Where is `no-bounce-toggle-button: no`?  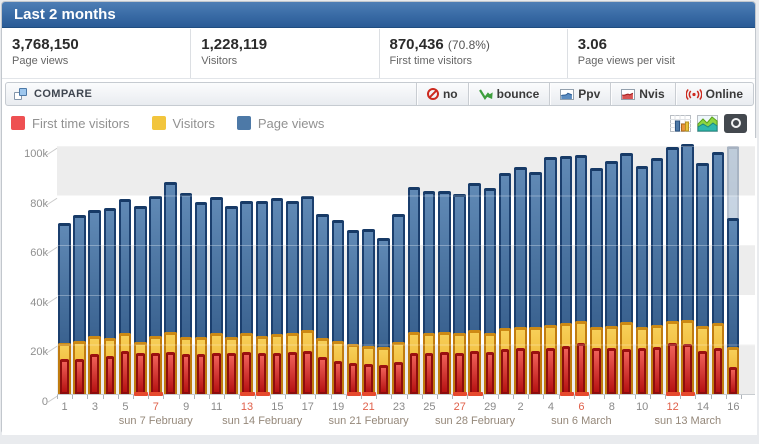
no-bounce-toggle-button: no is located at coordinates (441, 94).